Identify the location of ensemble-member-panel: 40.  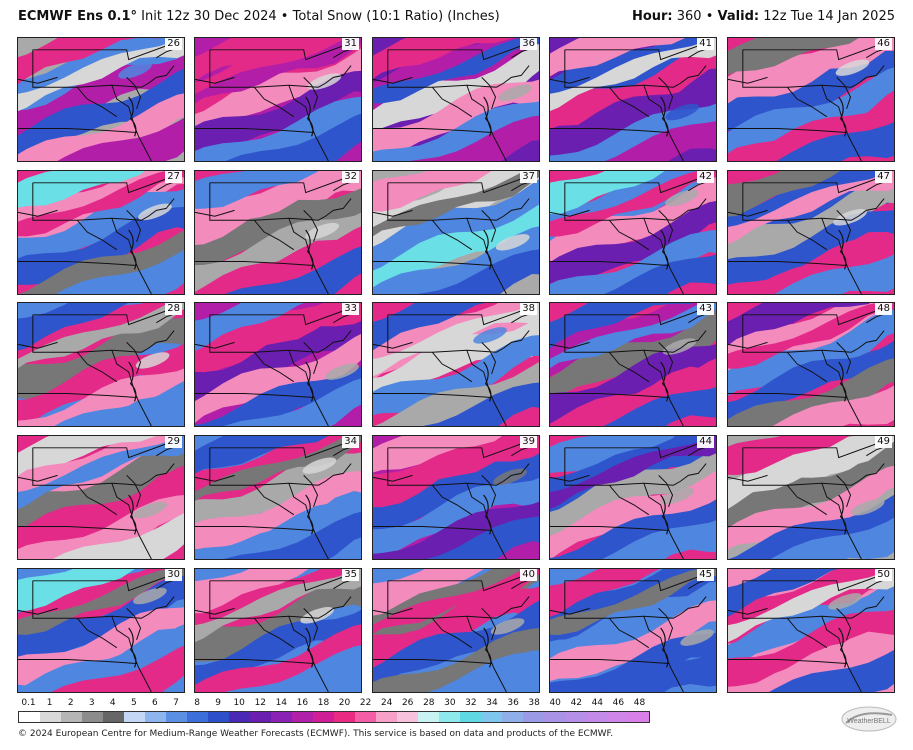
(456, 630).